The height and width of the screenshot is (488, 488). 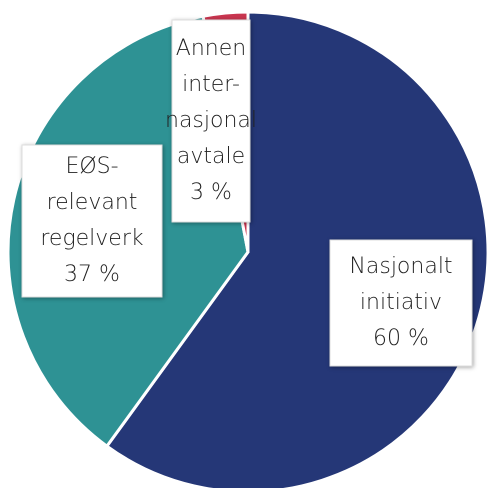 What do you see at coordinates (211, 48) in the screenshot?
I see `category-label: Annen` at bounding box center [211, 48].